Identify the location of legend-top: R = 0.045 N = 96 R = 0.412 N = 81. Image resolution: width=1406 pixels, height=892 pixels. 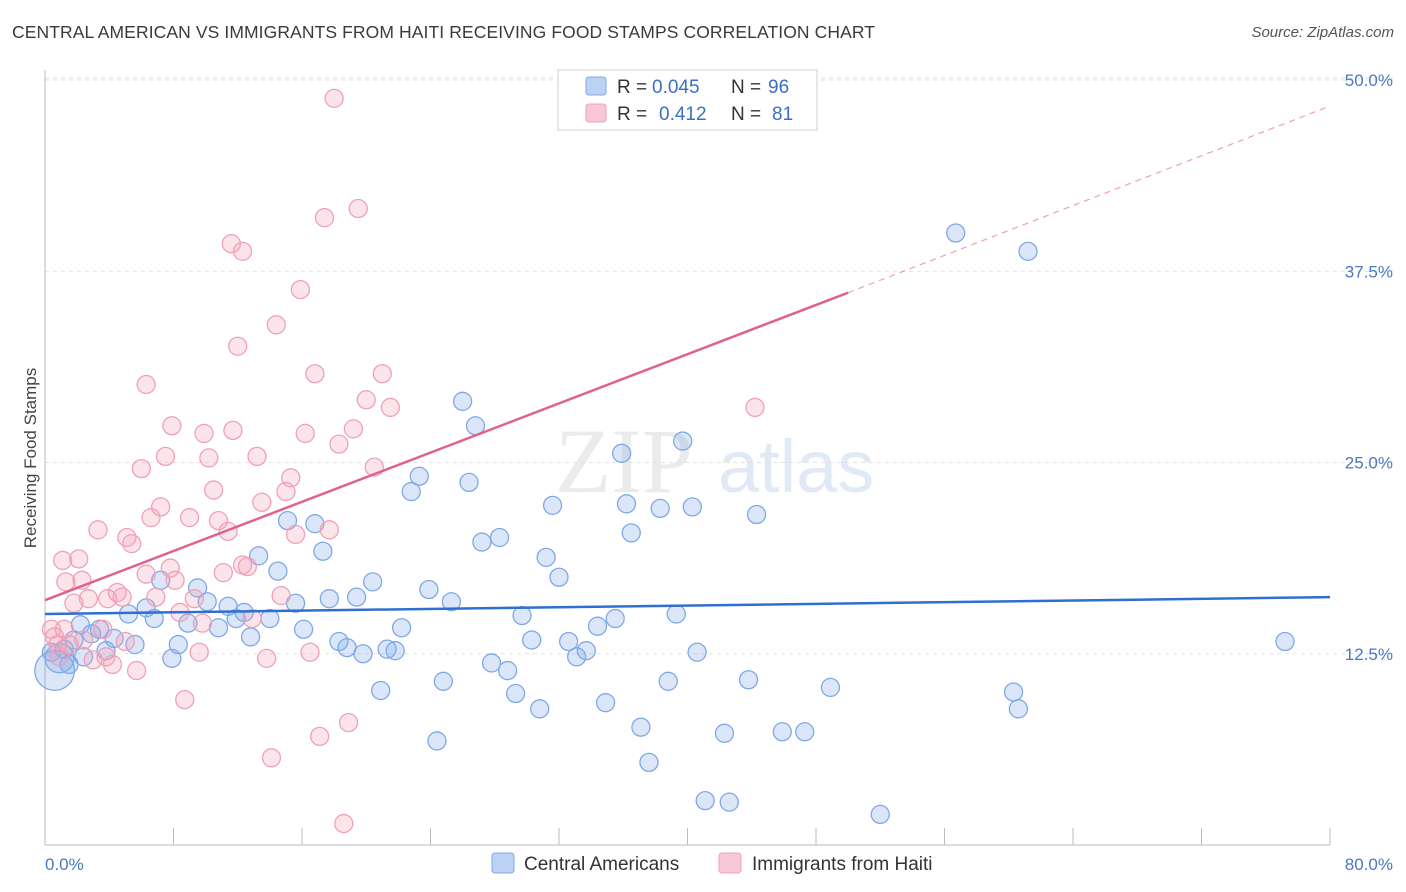
(687, 100).